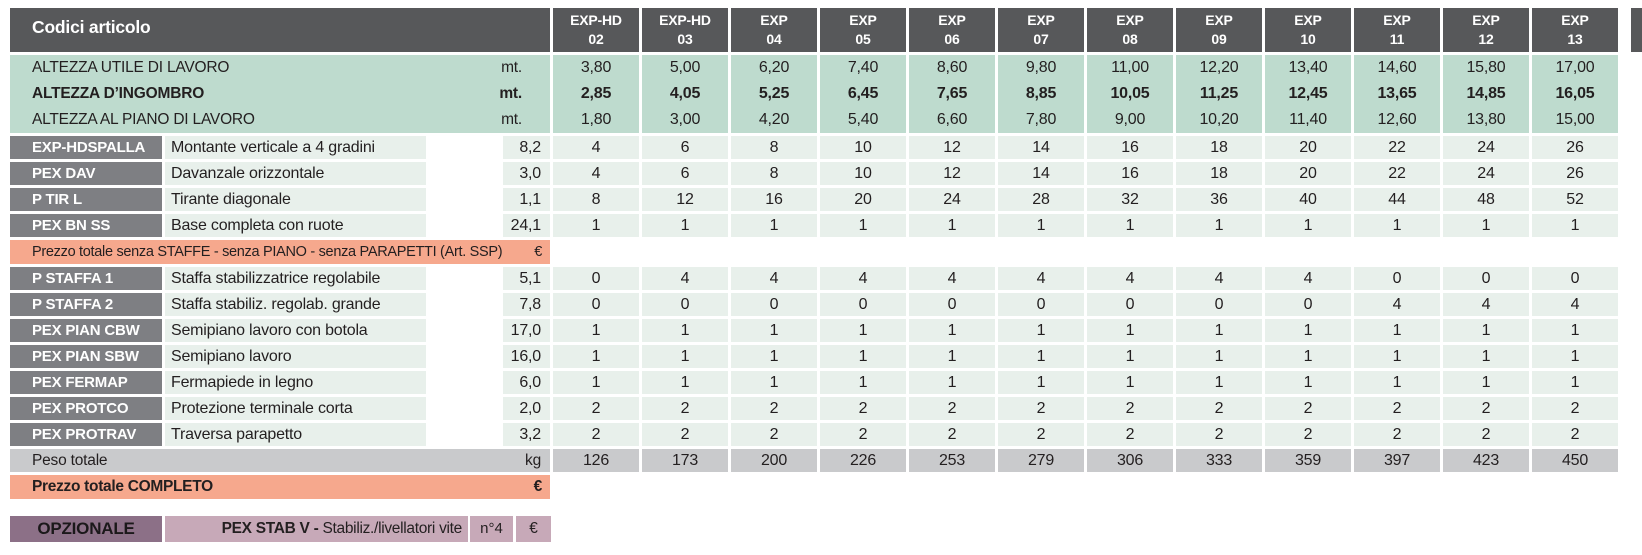 The image size is (1642, 555). What do you see at coordinates (295, 173) in the screenshot?
I see `component-description: Davanzale orizzontale` at bounding box center [295, 173].